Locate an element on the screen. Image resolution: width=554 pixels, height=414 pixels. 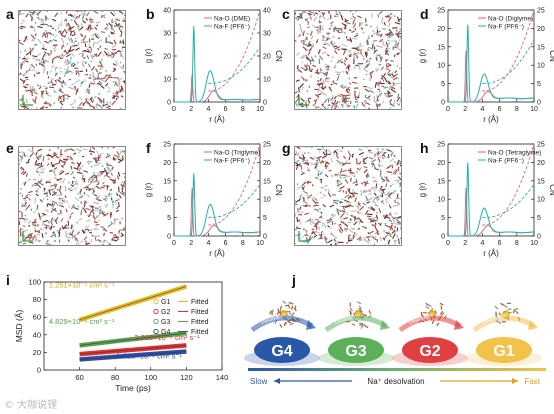
x-tick-label: 2 is located at coordinates (191, 109).